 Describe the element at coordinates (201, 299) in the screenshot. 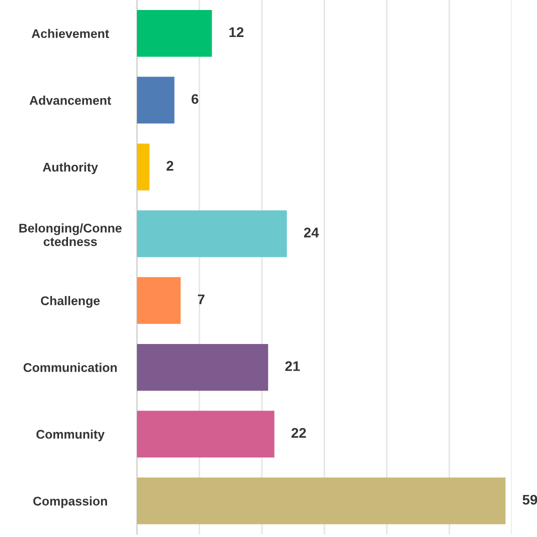

I see `data-label: 7` at that location.